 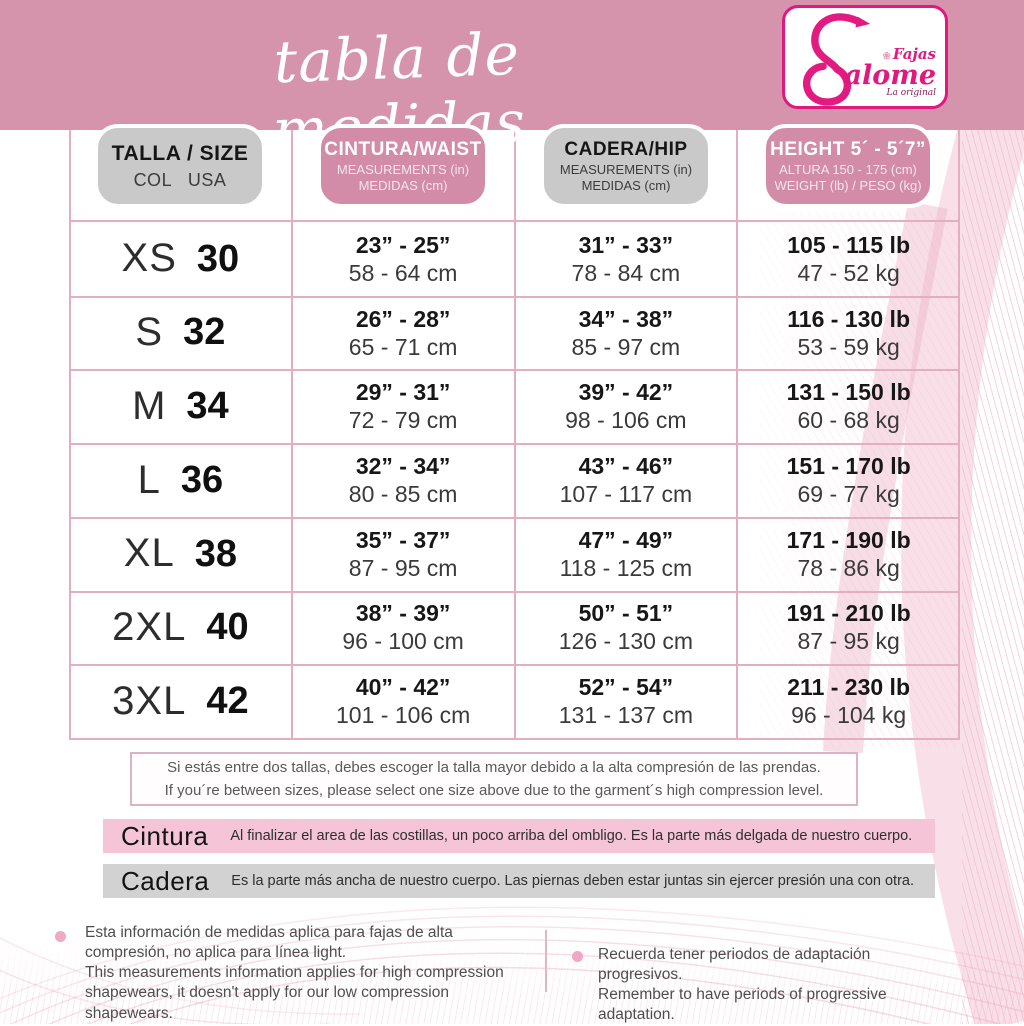 What do you see at coordinates (848, 244) in the screenshot?
I see `weight-lb: 105 - 115 lb` at bounding box center [848, 244].